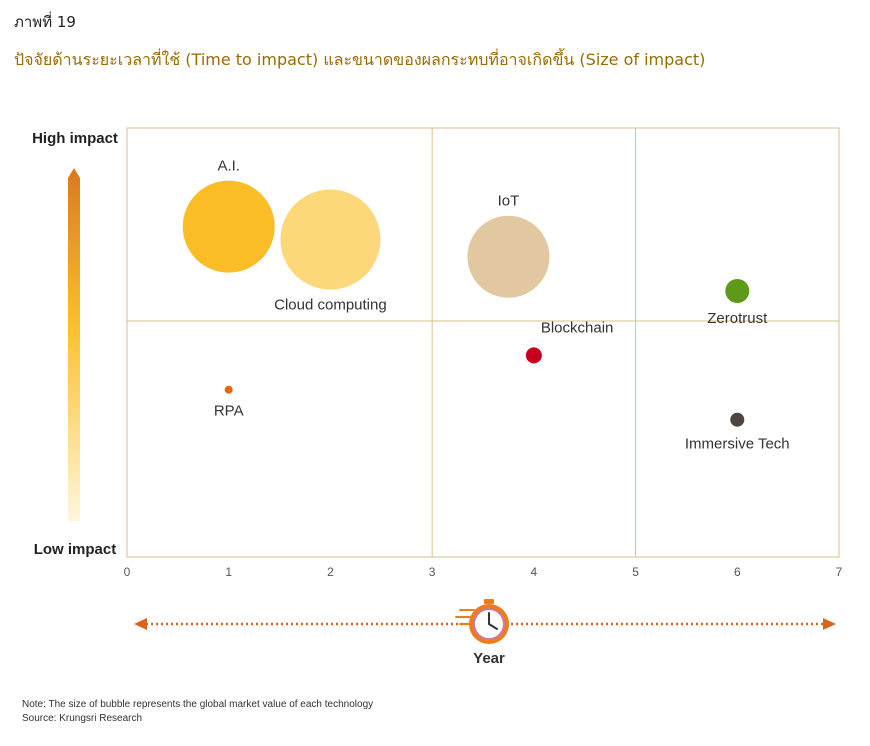  I want to click on x-tick-label: 2, so click(330, 572).